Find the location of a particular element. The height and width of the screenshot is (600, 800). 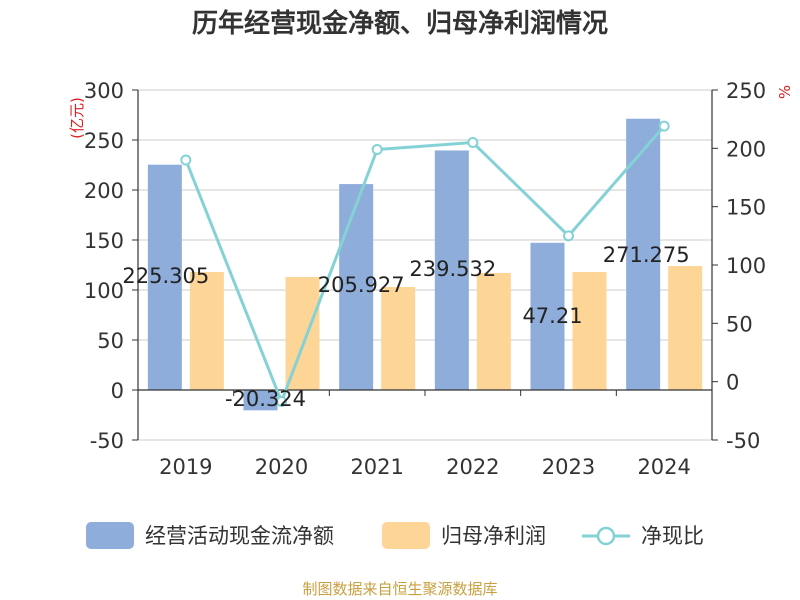

legend: 经营活动现金流净额 归母净利润 净现比 is located at coordinates (395, 535).